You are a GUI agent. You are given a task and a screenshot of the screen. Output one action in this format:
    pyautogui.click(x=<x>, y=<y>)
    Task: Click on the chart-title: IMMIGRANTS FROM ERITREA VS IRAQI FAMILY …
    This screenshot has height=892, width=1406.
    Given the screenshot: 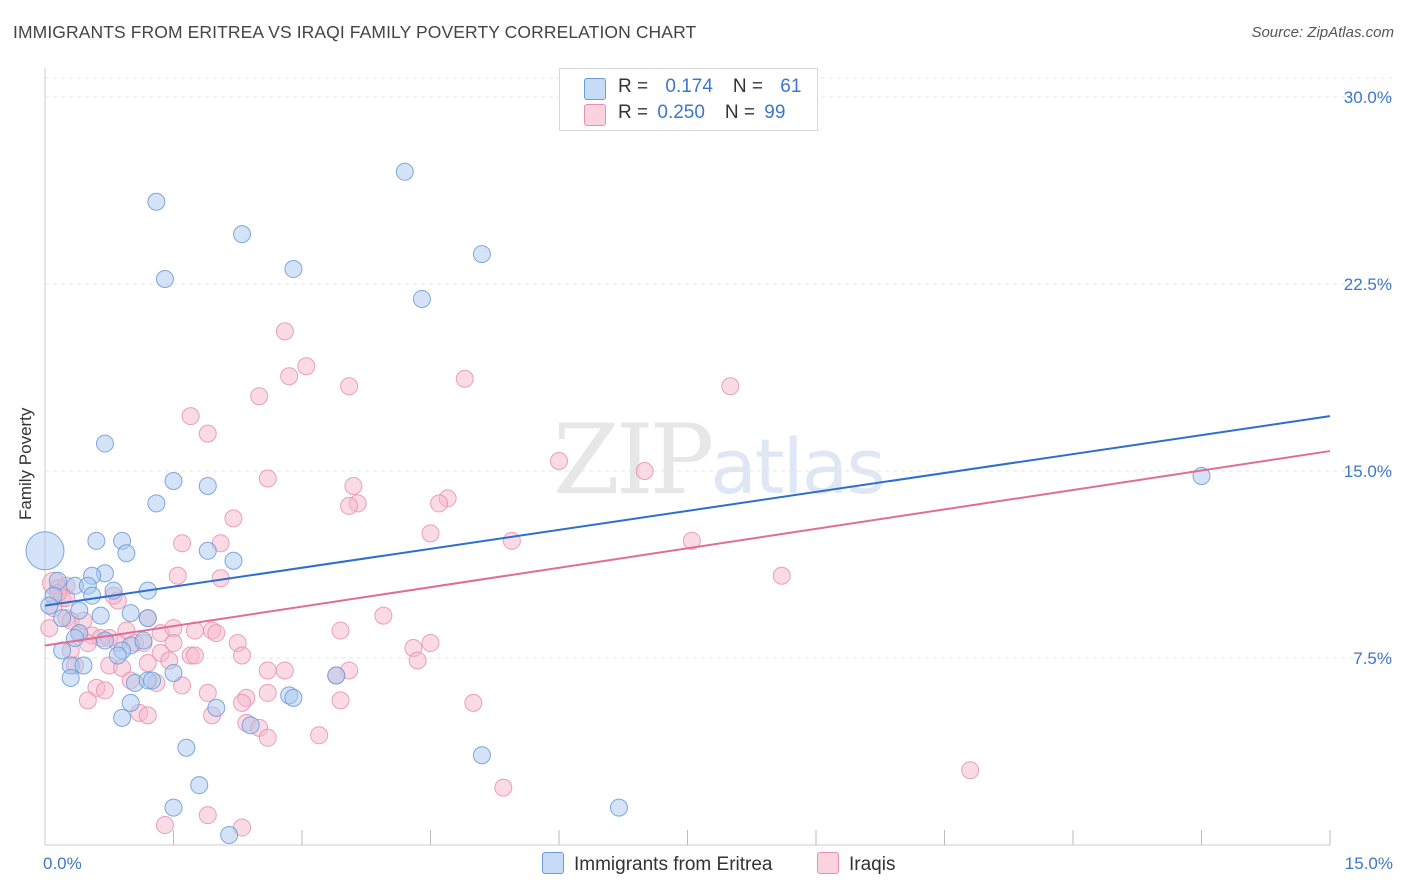 What is the action you would take?
    pyautogui.click(x=355, y=32)
    